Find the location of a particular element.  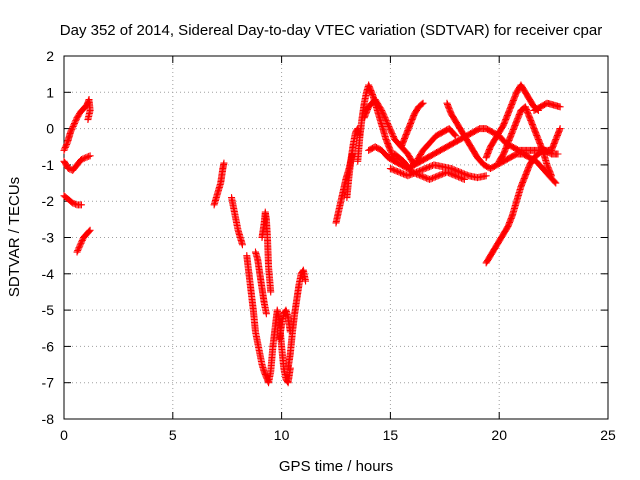

x-axis-label: GPS time / hours is located at coordinates (336, 466).